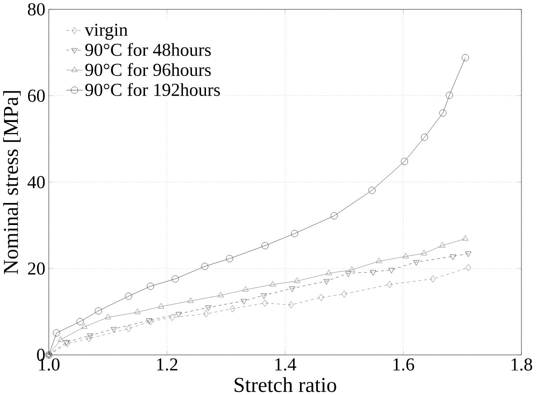 Image resolution: width=536 pixels, height=395 pixels. I want to click on y-tick-label: 80, so click(36, 9).